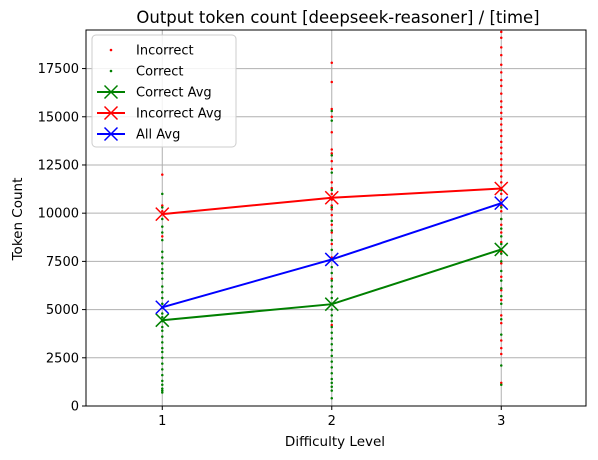  I want to click on legend-swatch-marker, so click(111, 134).